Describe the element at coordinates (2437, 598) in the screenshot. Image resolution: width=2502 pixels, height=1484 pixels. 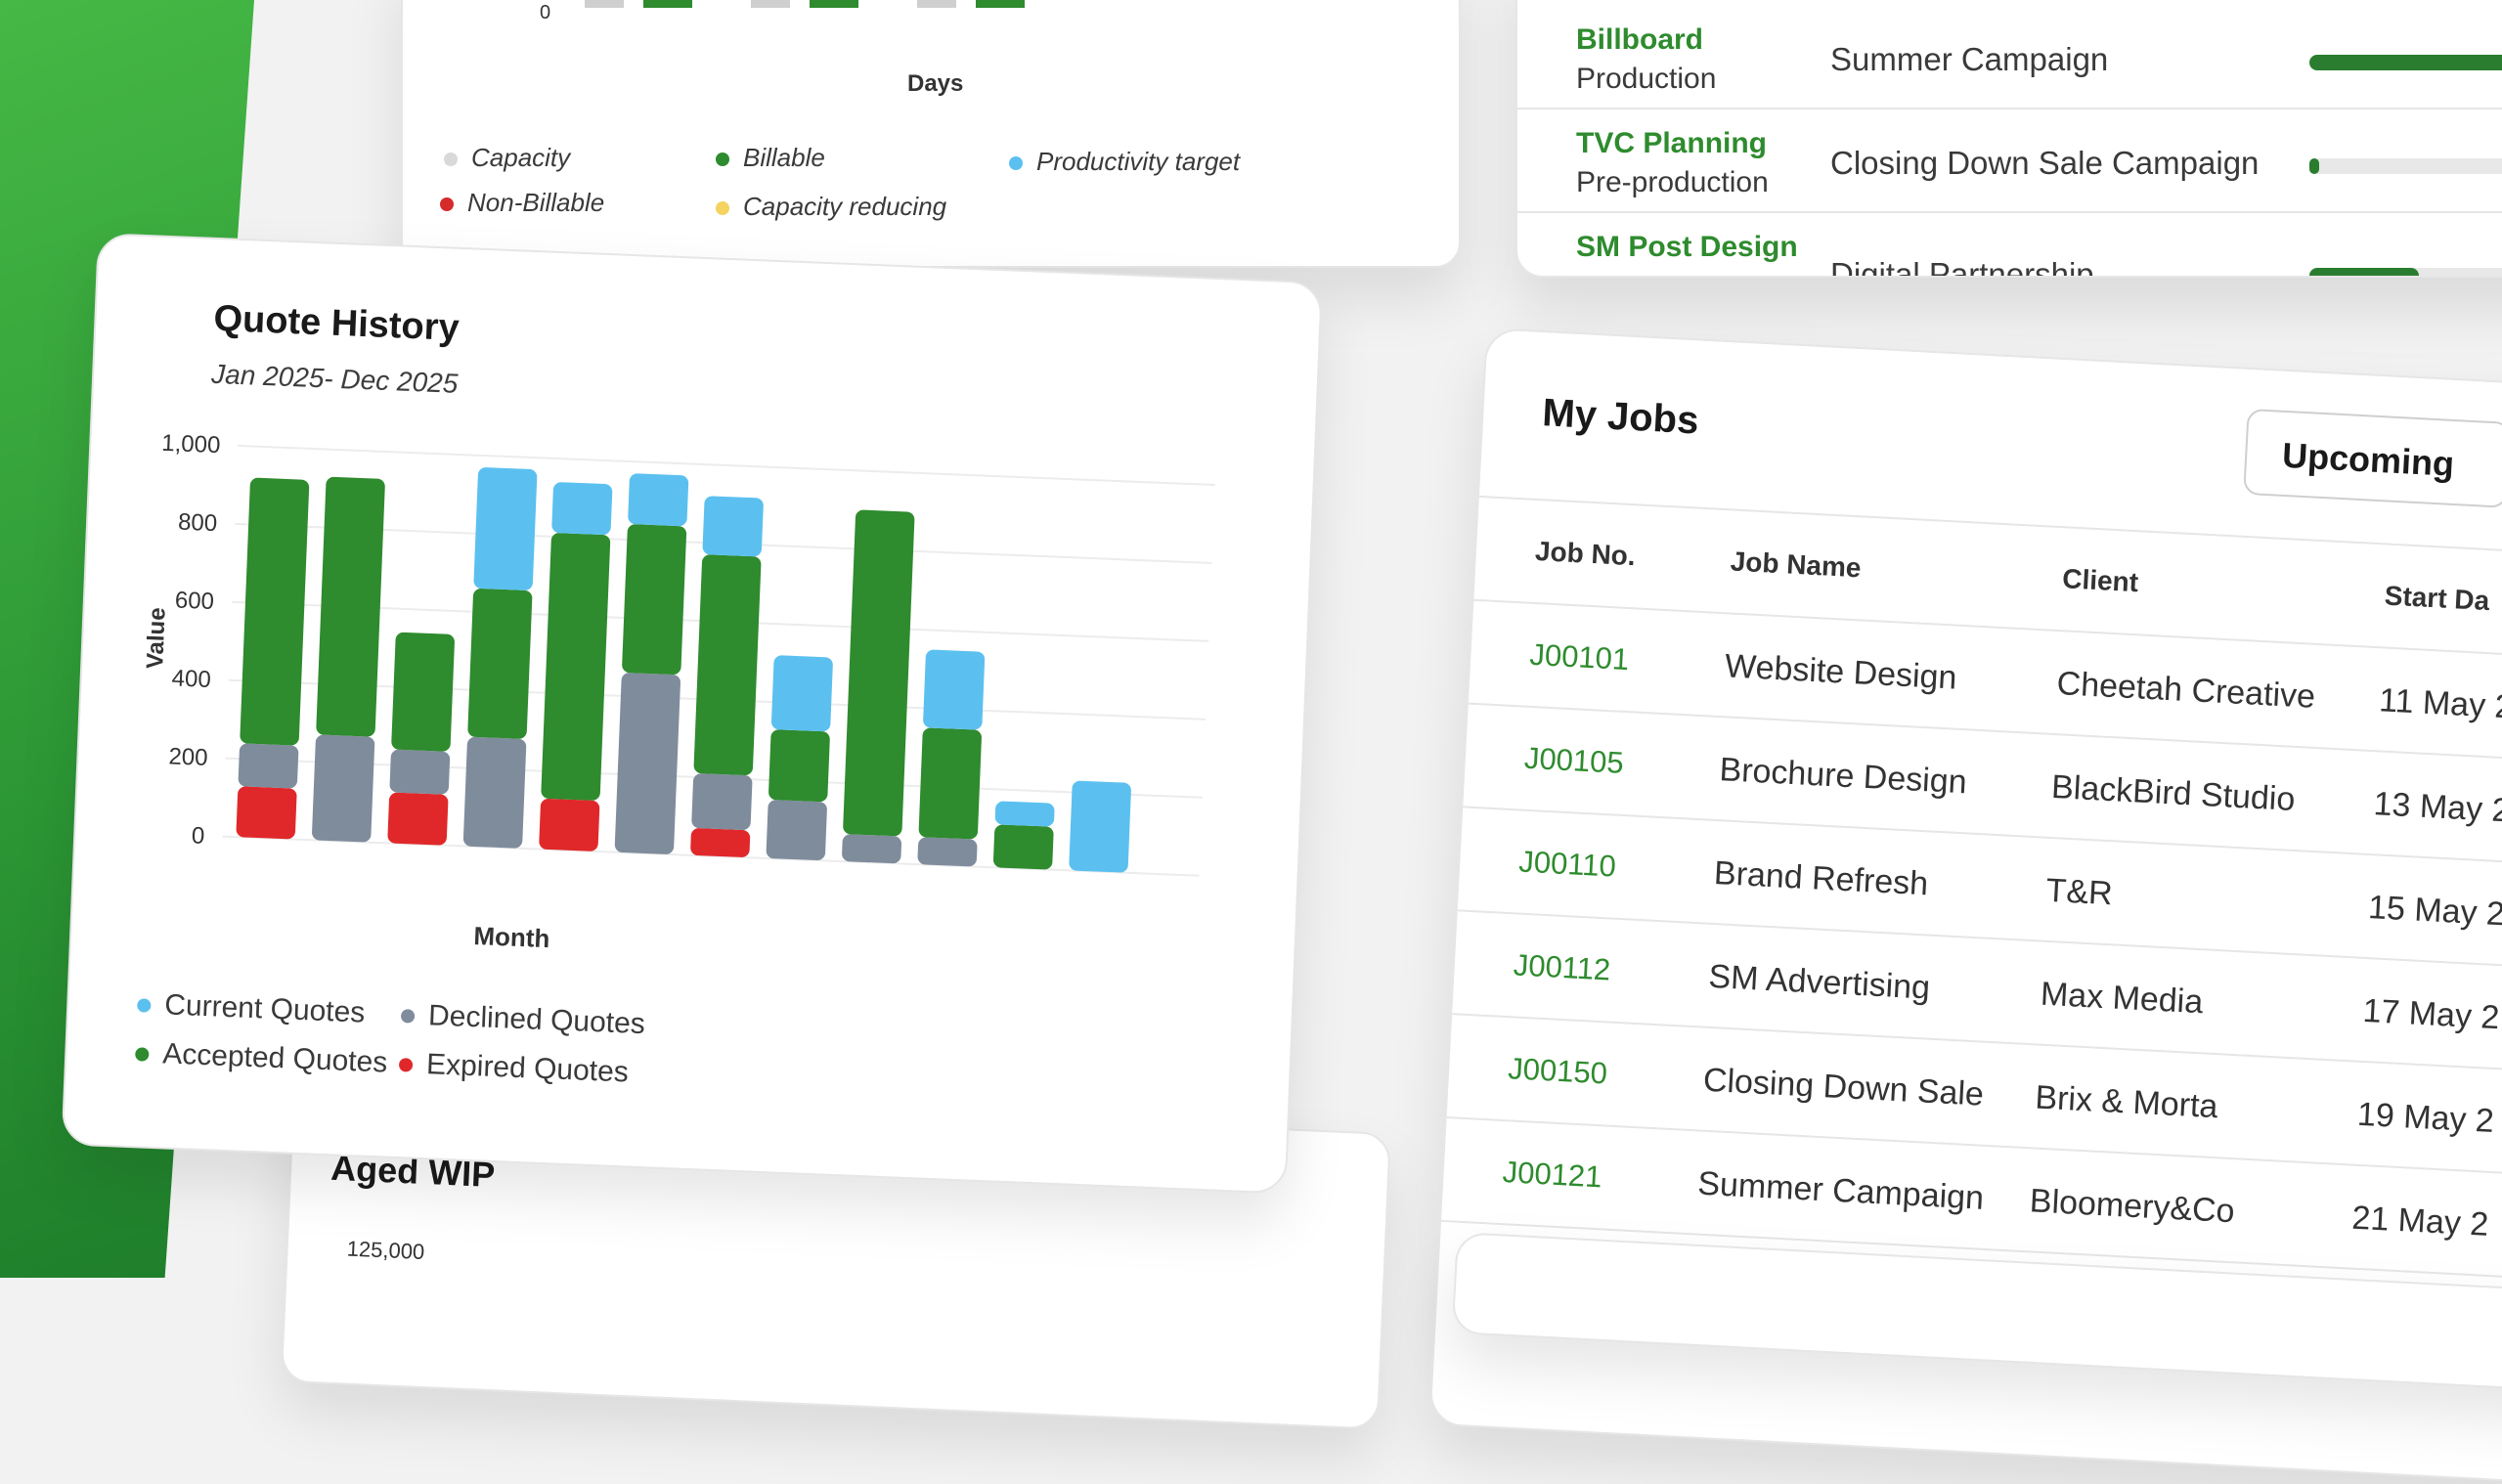
I see `column-header: Start Da` at that location.